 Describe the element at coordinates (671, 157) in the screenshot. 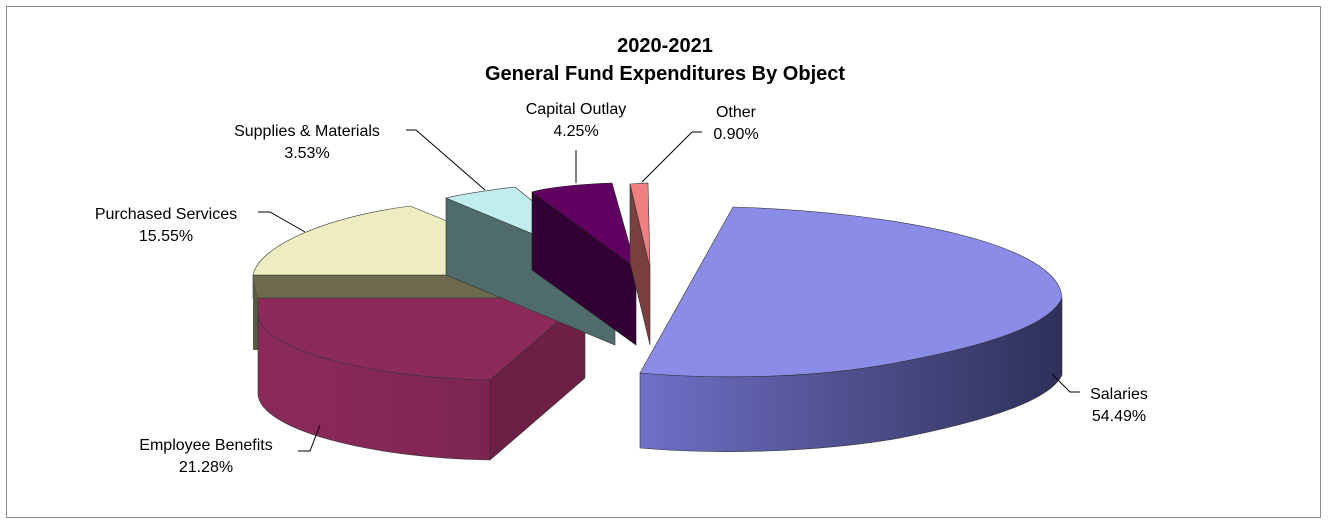

I see `leader-line-other` at that location.